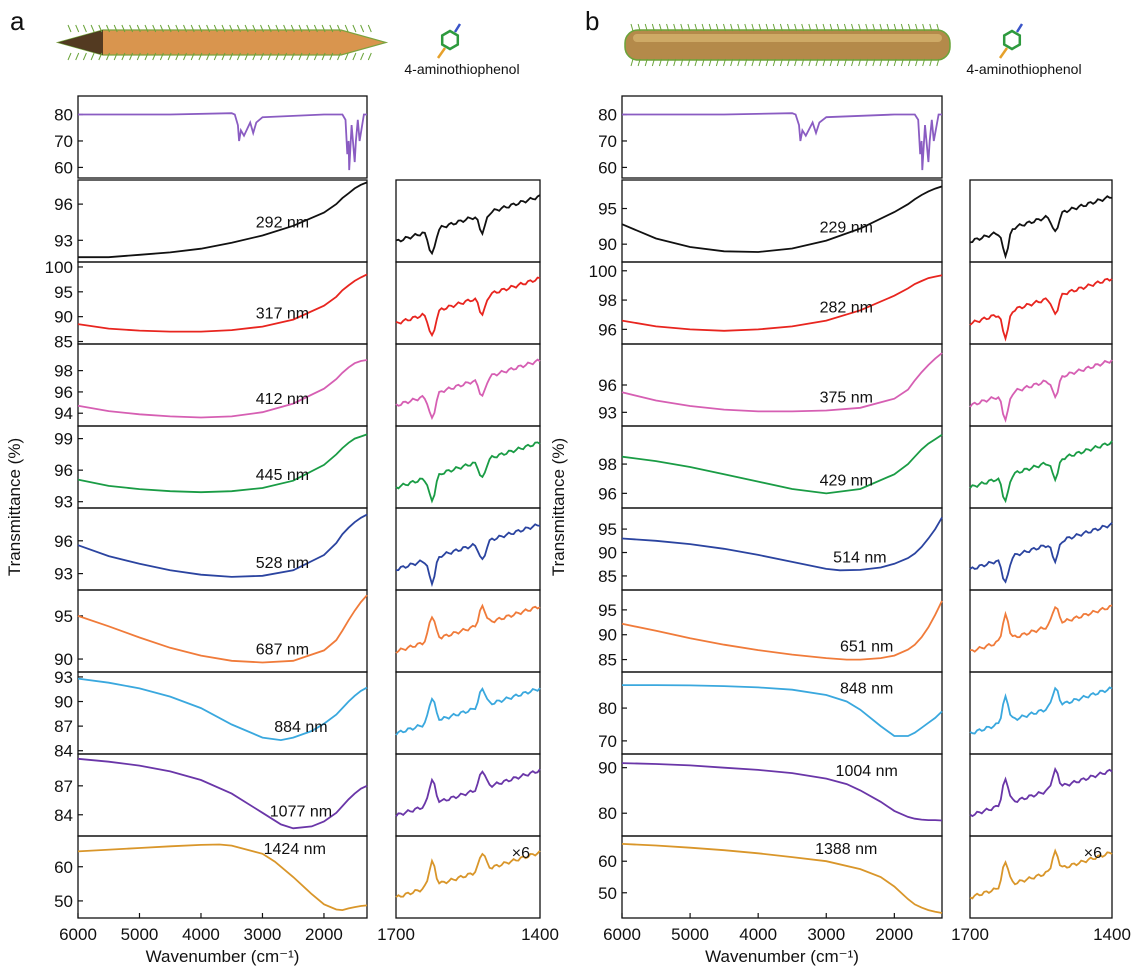 This screenshot has width=1137, height=969. What do you see at coordinates (63, 502) in the screenshot?
I see `y-tick-label: 93` at bounding box center [63, 502].